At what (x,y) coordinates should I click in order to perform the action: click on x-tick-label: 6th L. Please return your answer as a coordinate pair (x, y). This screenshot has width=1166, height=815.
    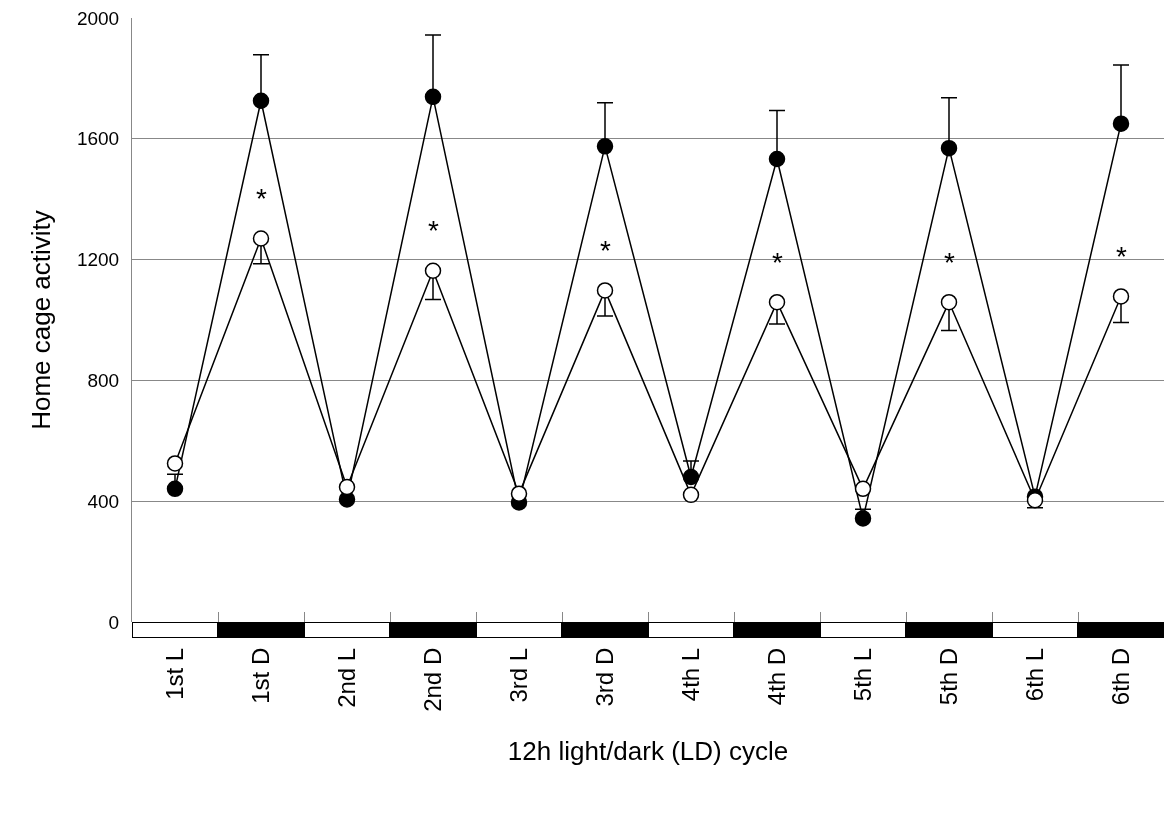
    Looking at the image, I should click on (1034, 674).